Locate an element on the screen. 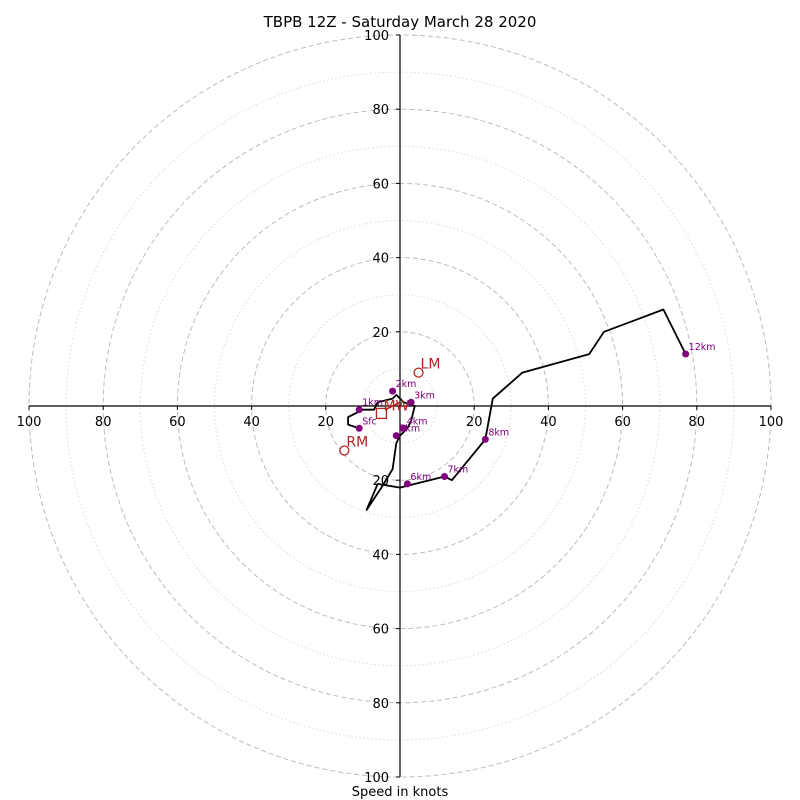  height-marker-label: 5km is located at coordinates (409, 429).